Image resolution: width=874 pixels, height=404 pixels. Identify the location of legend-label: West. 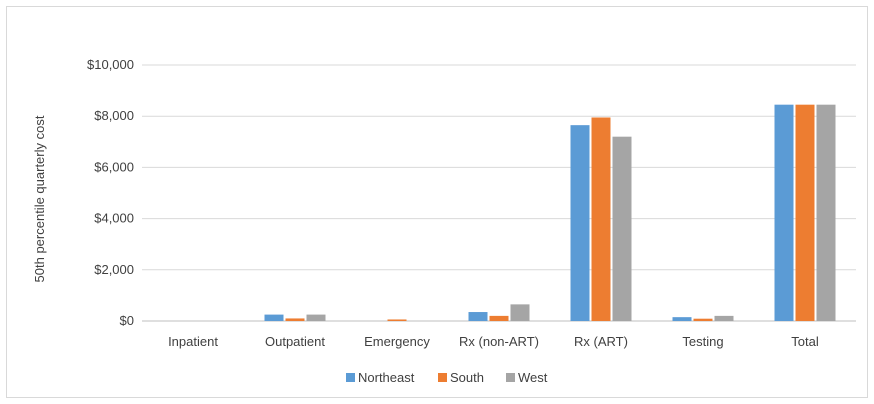
(533, 377).